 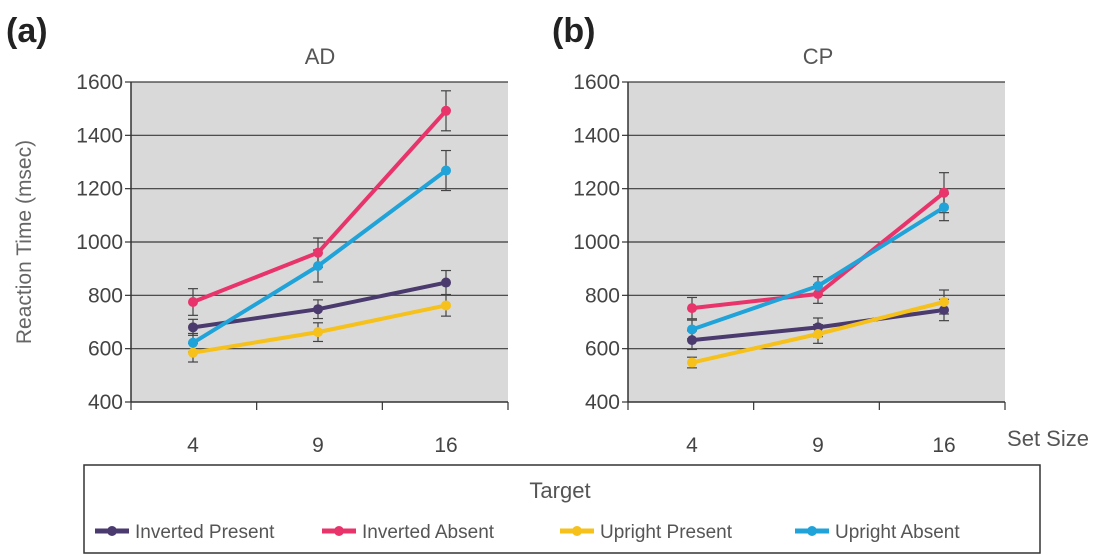 I want to click on panel-title-ad: AD, so click(x=320, y=56).